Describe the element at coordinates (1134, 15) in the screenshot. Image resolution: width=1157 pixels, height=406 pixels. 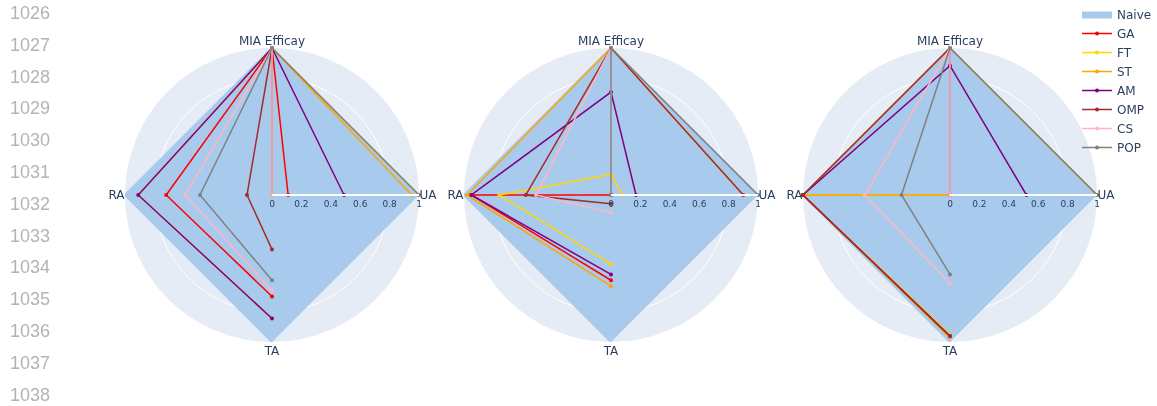
I see `legend-label: Naive` at that location.